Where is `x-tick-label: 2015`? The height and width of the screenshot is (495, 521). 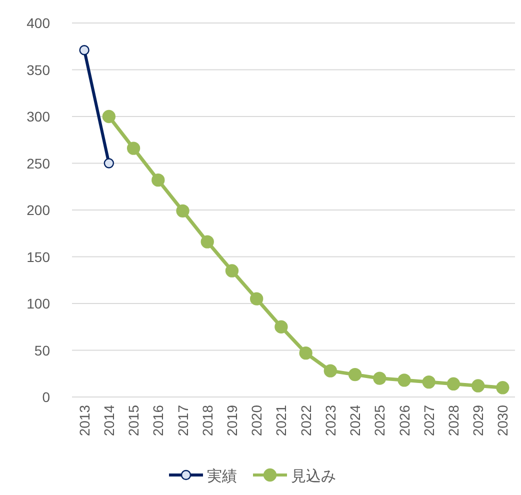
x-tick-label: 2015 is located at coordinates (134, 420).